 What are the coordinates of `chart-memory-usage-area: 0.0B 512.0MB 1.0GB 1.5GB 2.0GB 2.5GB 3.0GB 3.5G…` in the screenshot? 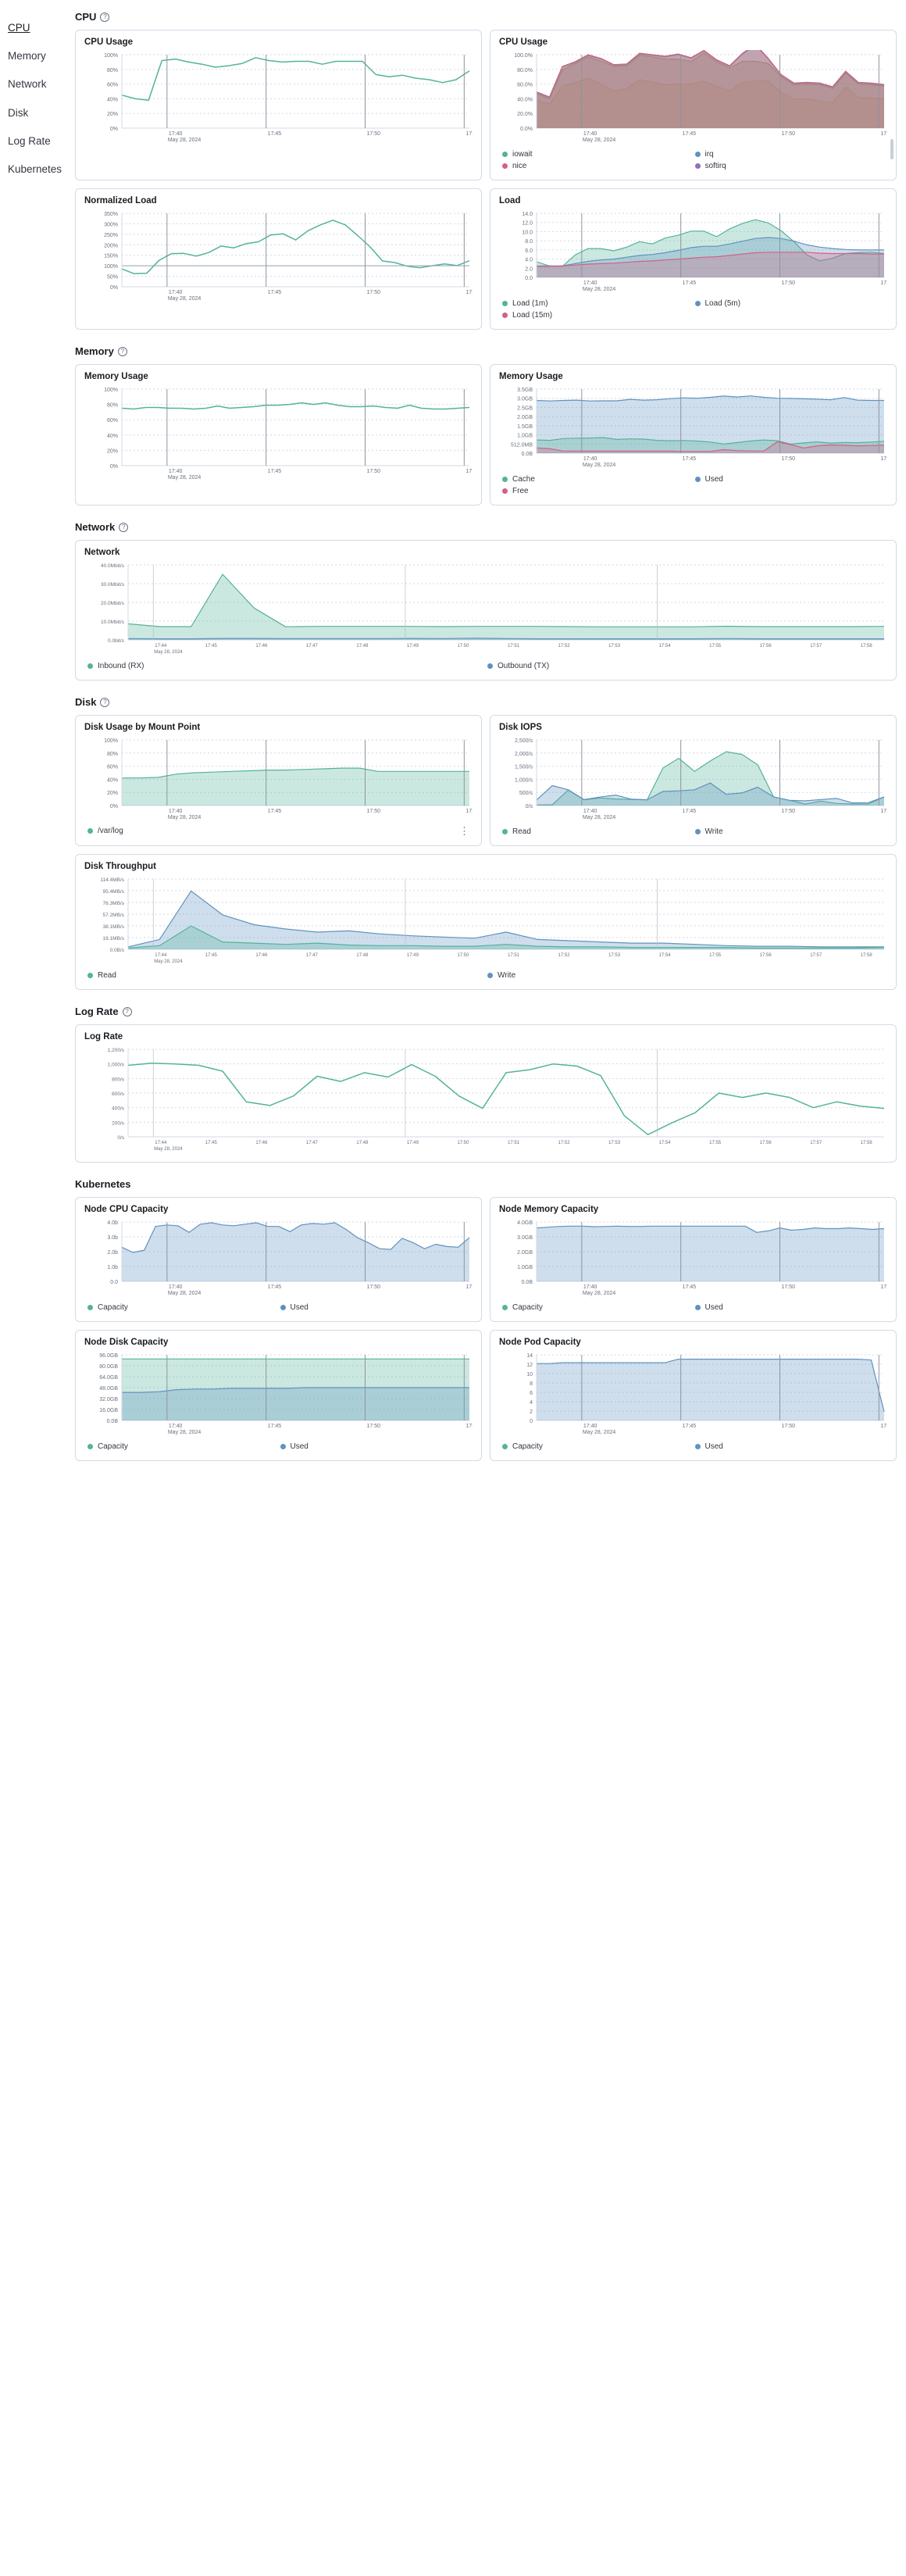 It's located at (693, 427).